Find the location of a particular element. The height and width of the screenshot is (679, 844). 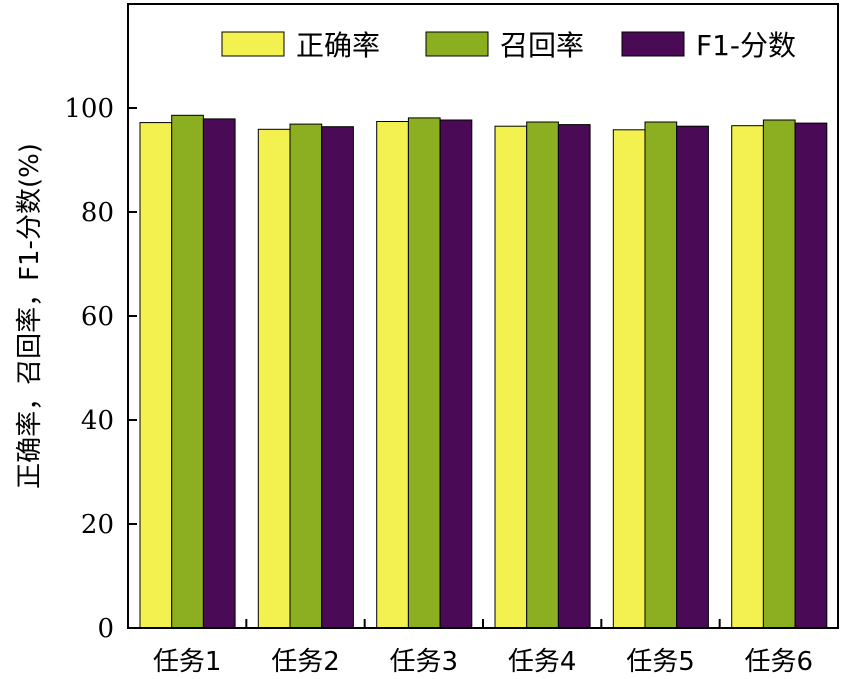

y-tick-label: 20 is located at coordinates (97, 525).